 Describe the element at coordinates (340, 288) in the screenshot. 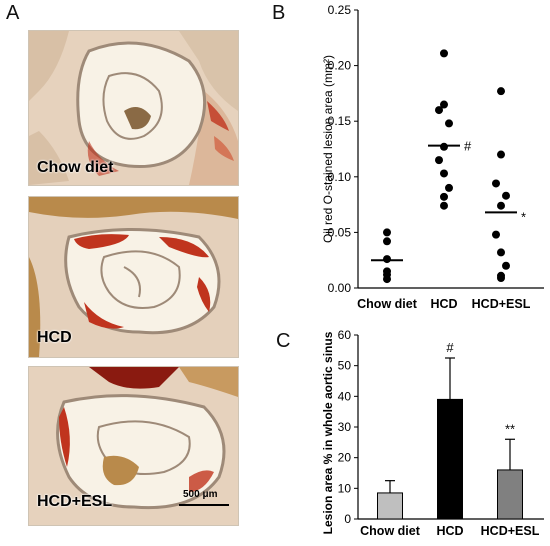

I see `y-tick-label: 0.00` at that location.